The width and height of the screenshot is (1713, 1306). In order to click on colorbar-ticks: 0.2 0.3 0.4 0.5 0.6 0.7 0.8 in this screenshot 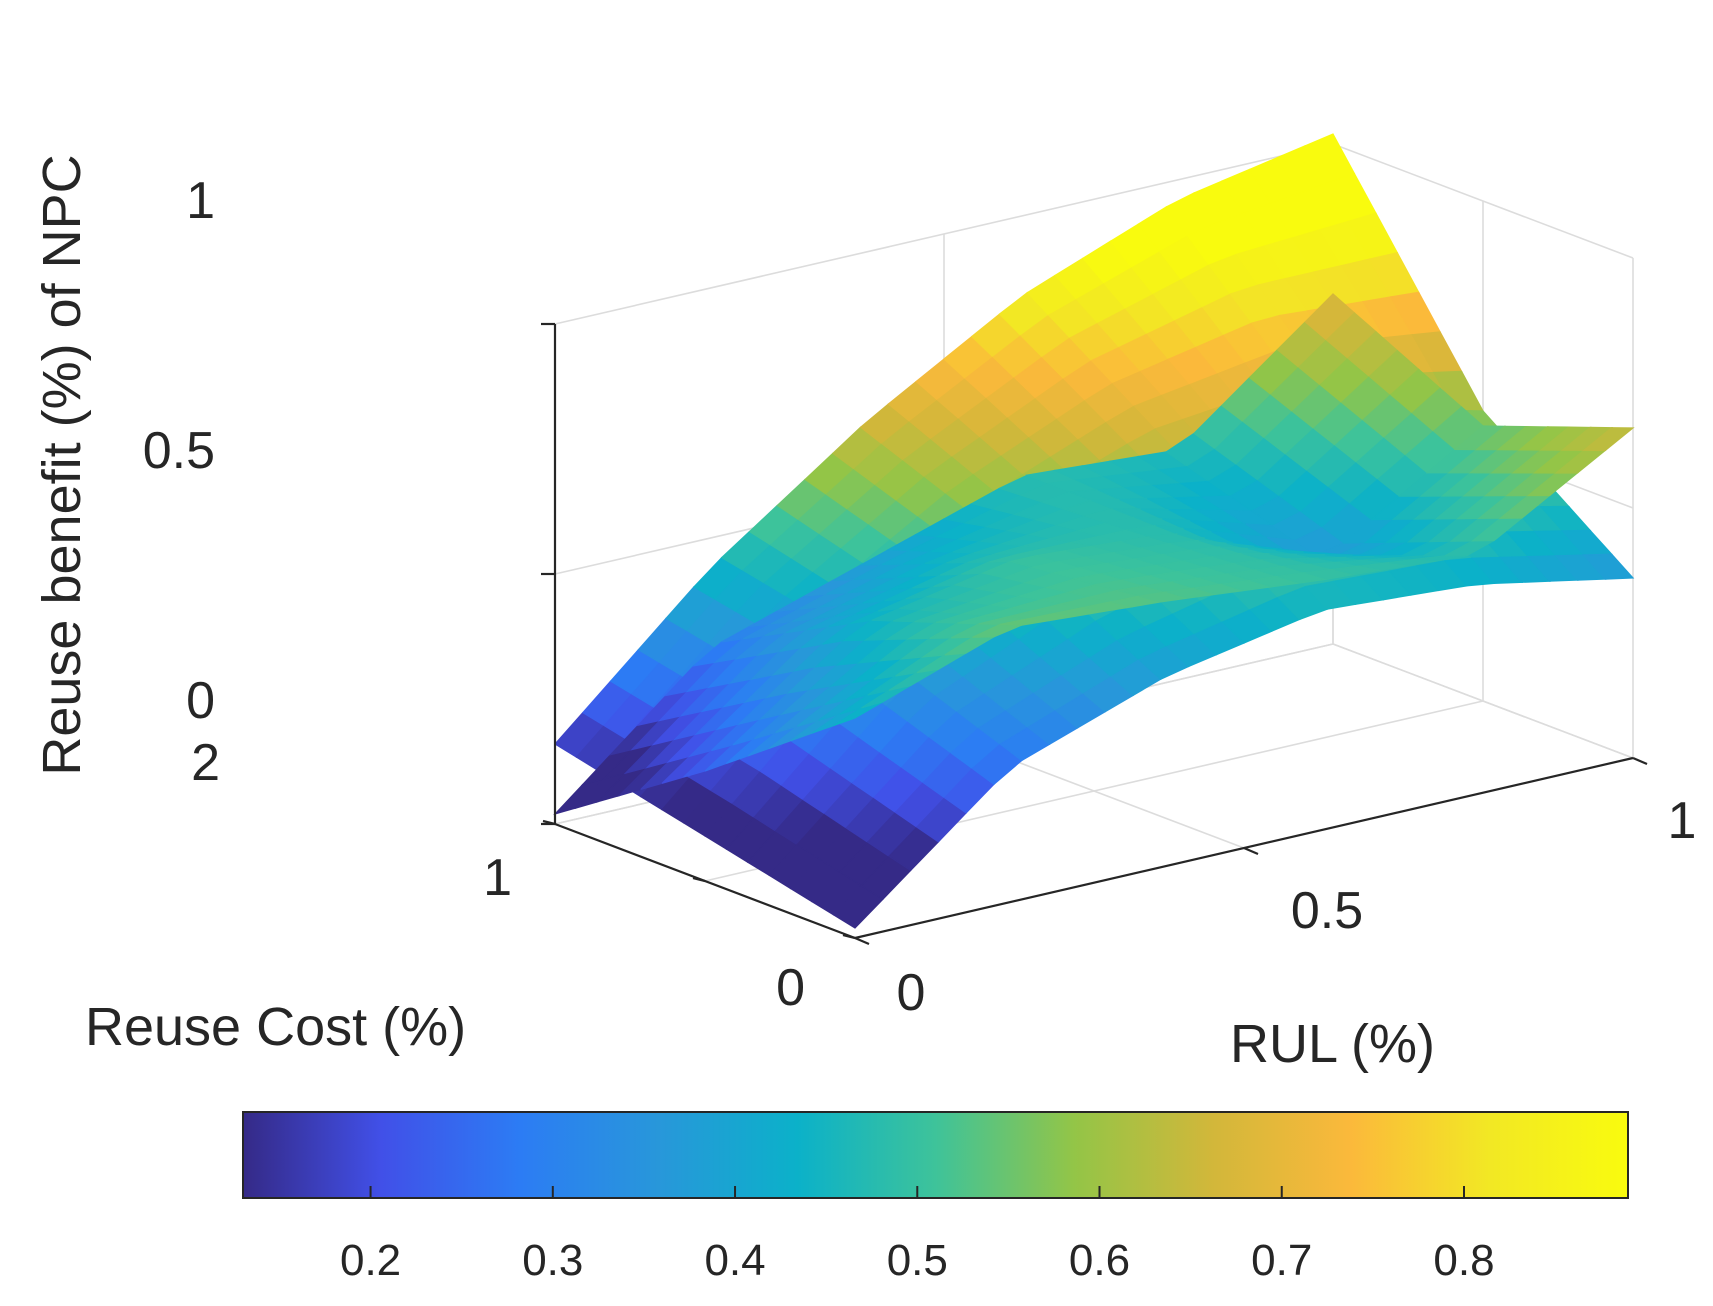, I will do `click(917, 1235)`.